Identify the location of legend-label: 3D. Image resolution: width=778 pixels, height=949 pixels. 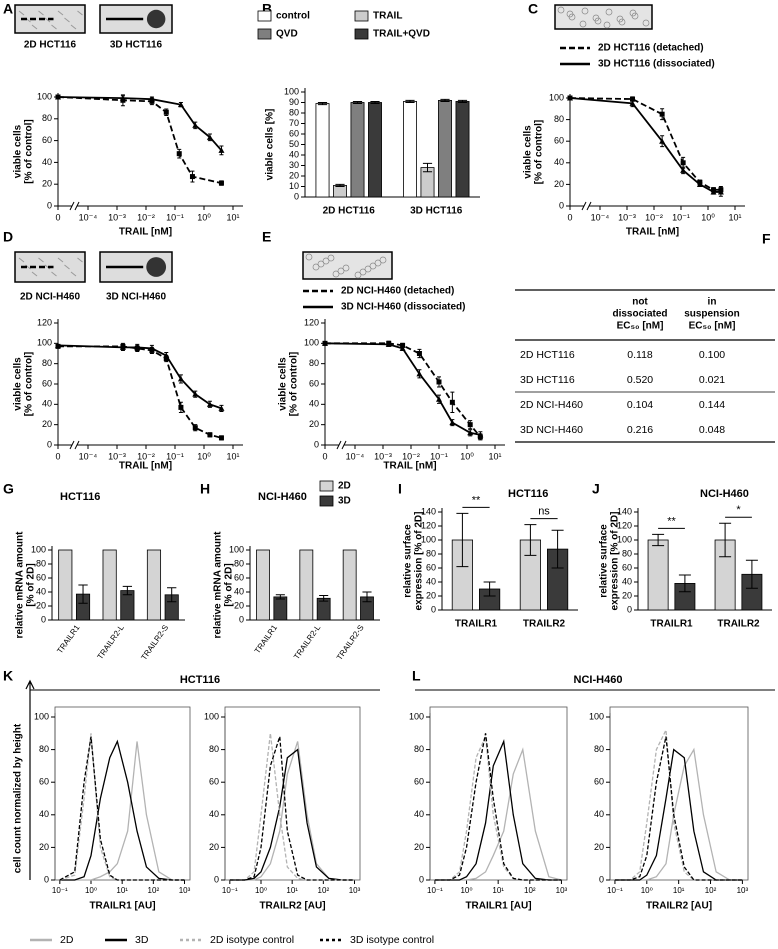
(142, 940).